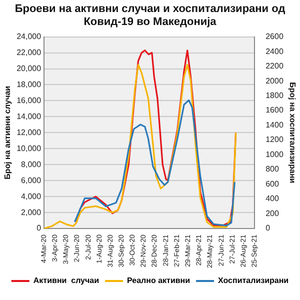 The image size is (300, 300). I want to click on y2-tick-label: 2200, so click(275, 66).